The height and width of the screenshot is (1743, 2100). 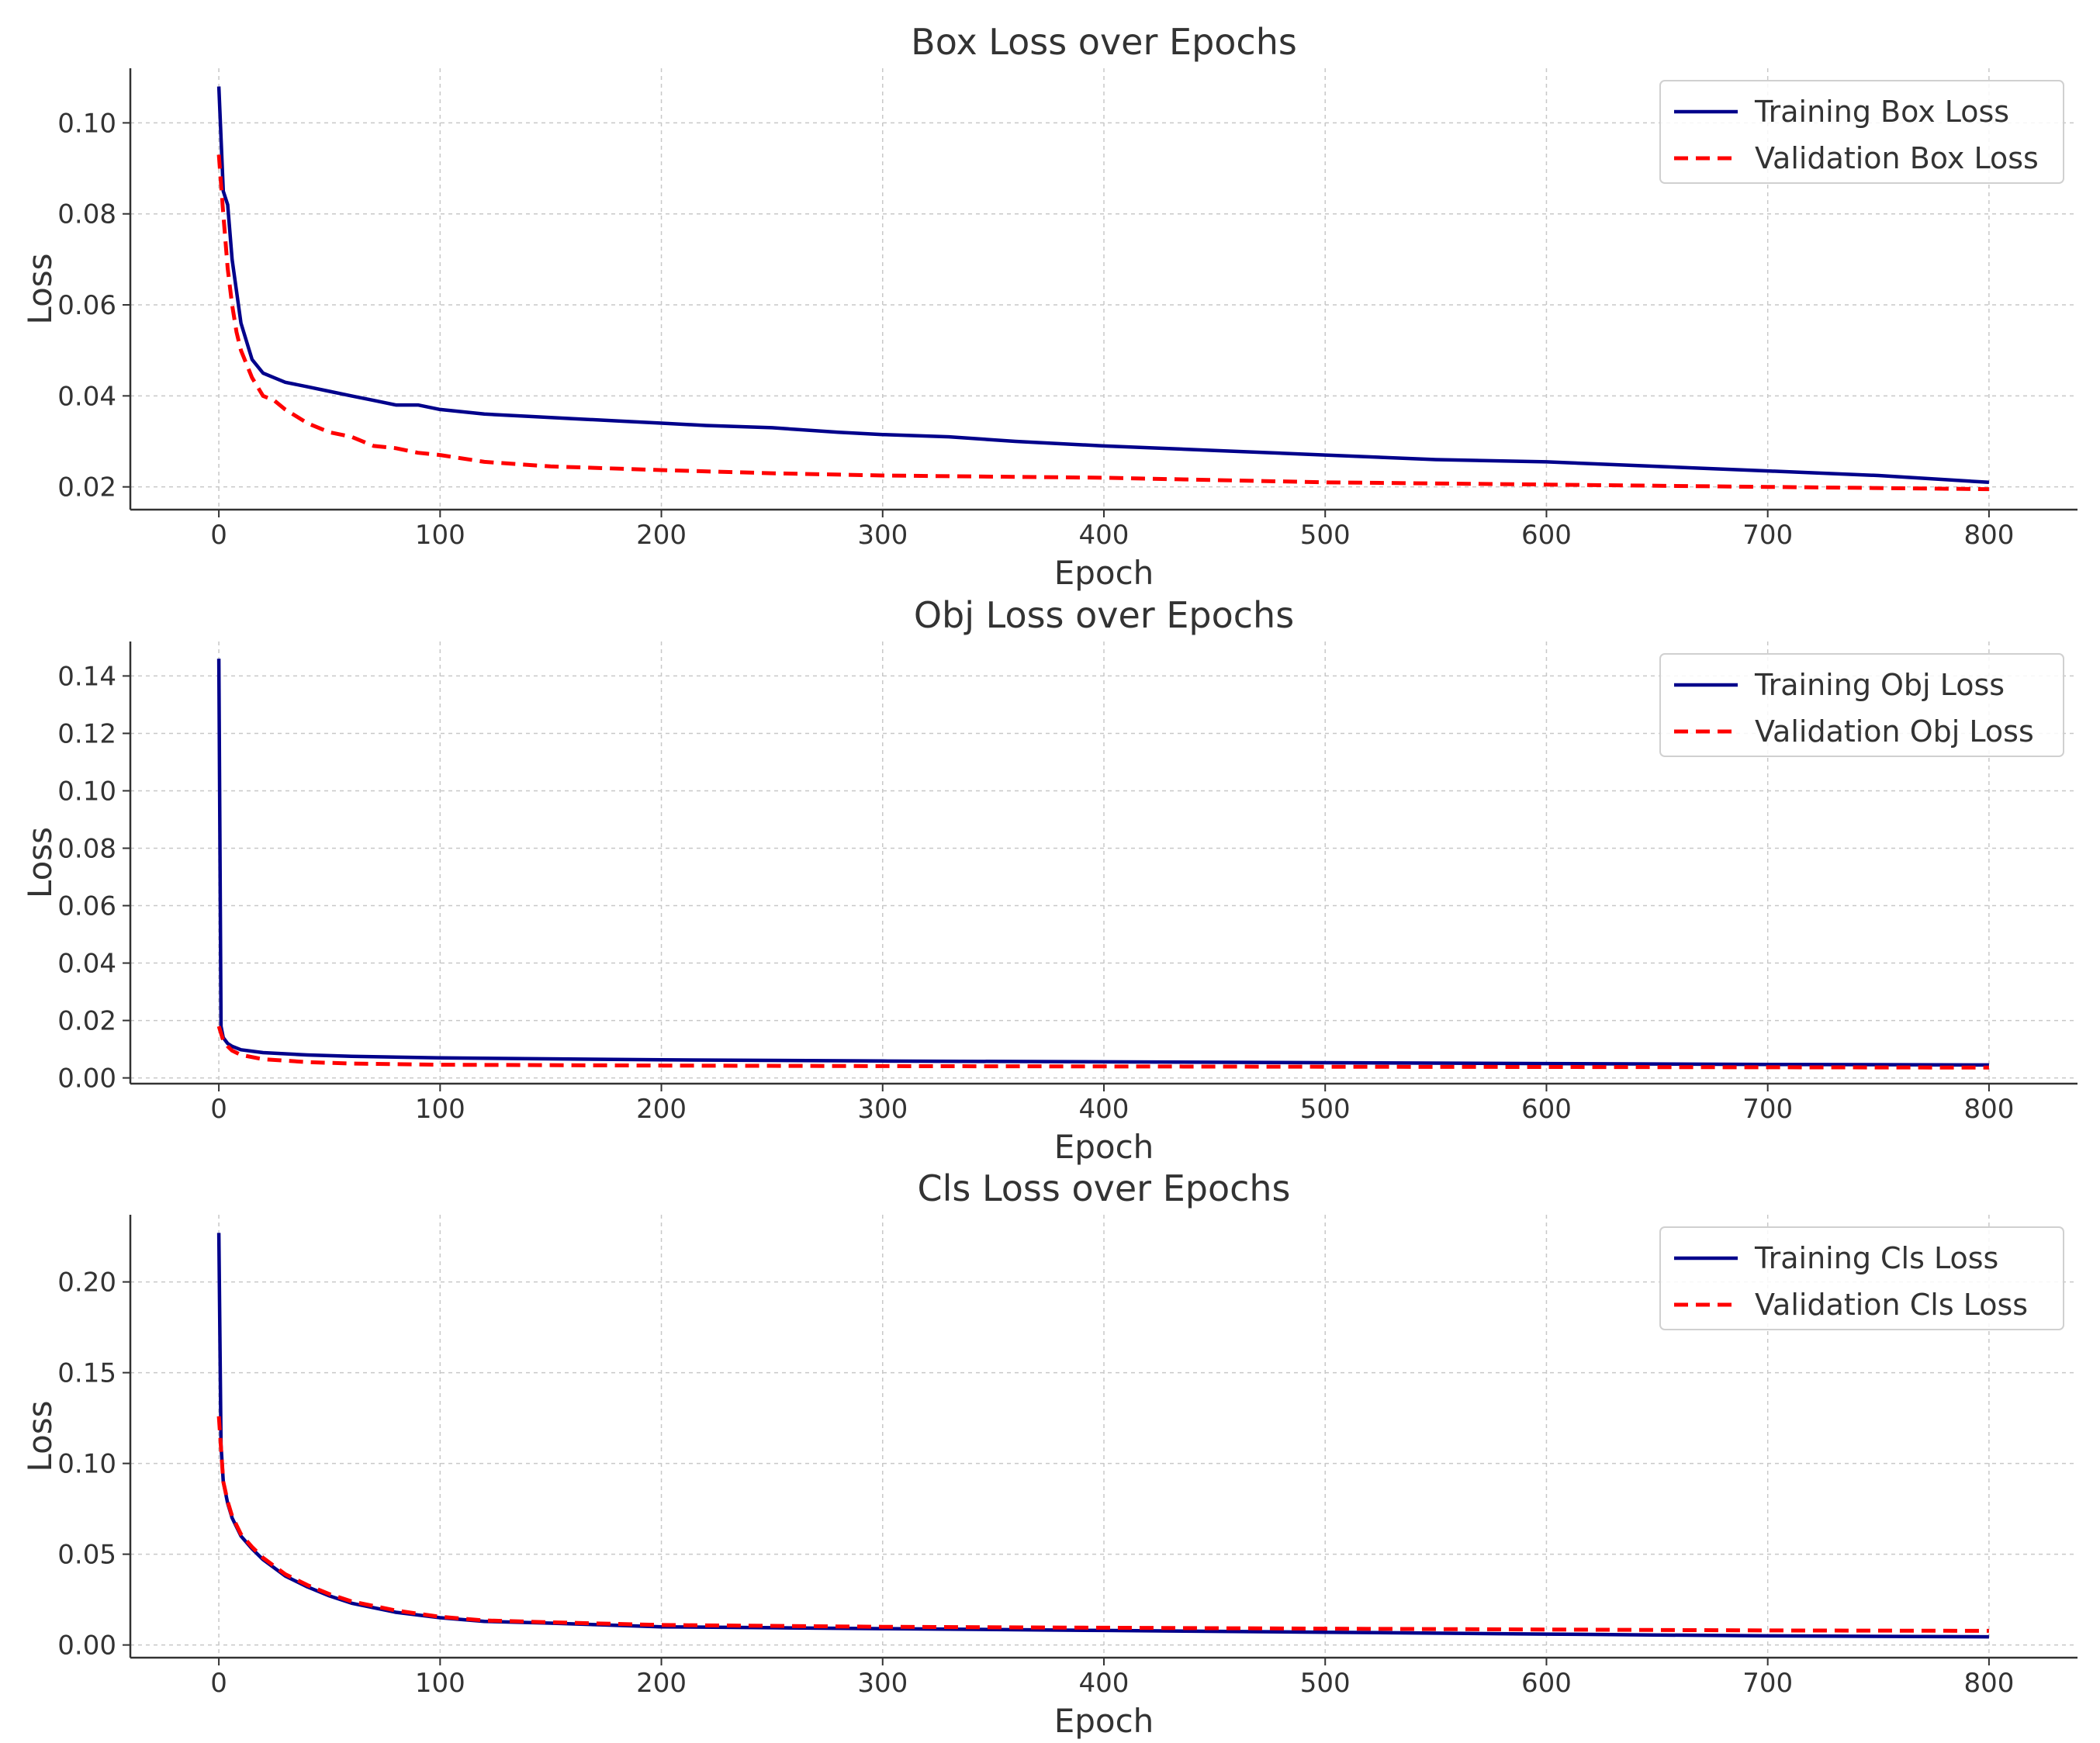 What do you see at coordinates (1102, 1524) in the screenshot?
I see `series-line-validation-cls-loss` at bounding box center [1102, 1524].